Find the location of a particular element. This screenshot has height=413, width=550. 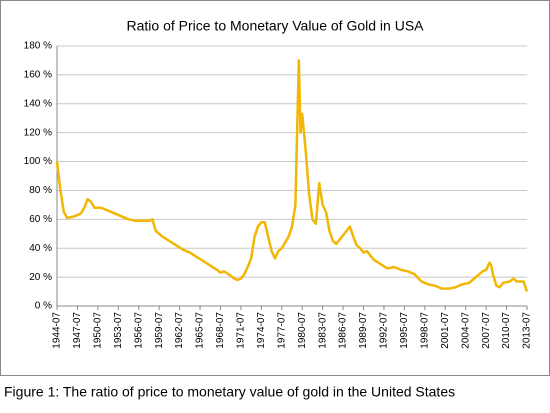

y-tick-label: 0 % is located at coordinates (43, 306).